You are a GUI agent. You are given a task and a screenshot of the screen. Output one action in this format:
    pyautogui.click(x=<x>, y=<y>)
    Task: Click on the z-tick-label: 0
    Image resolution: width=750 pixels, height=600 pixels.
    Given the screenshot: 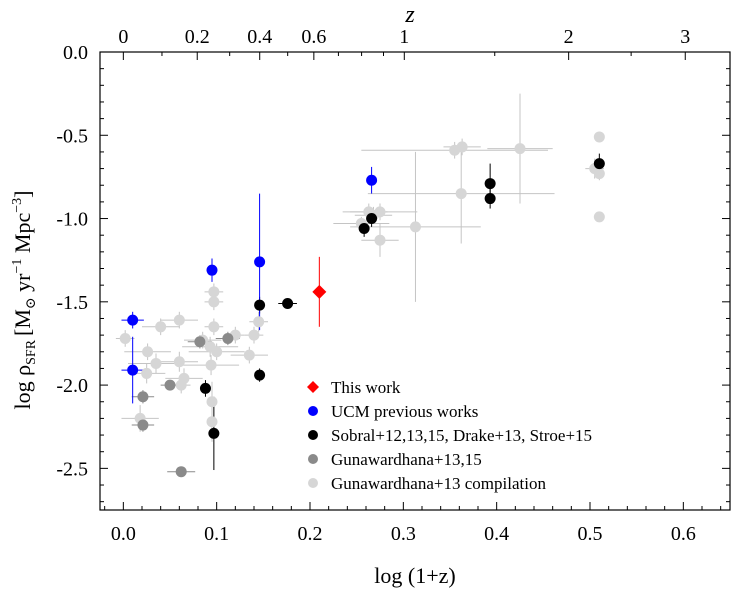 What is the action you would take?
    pyautogui.click(x=123, y=37)
    